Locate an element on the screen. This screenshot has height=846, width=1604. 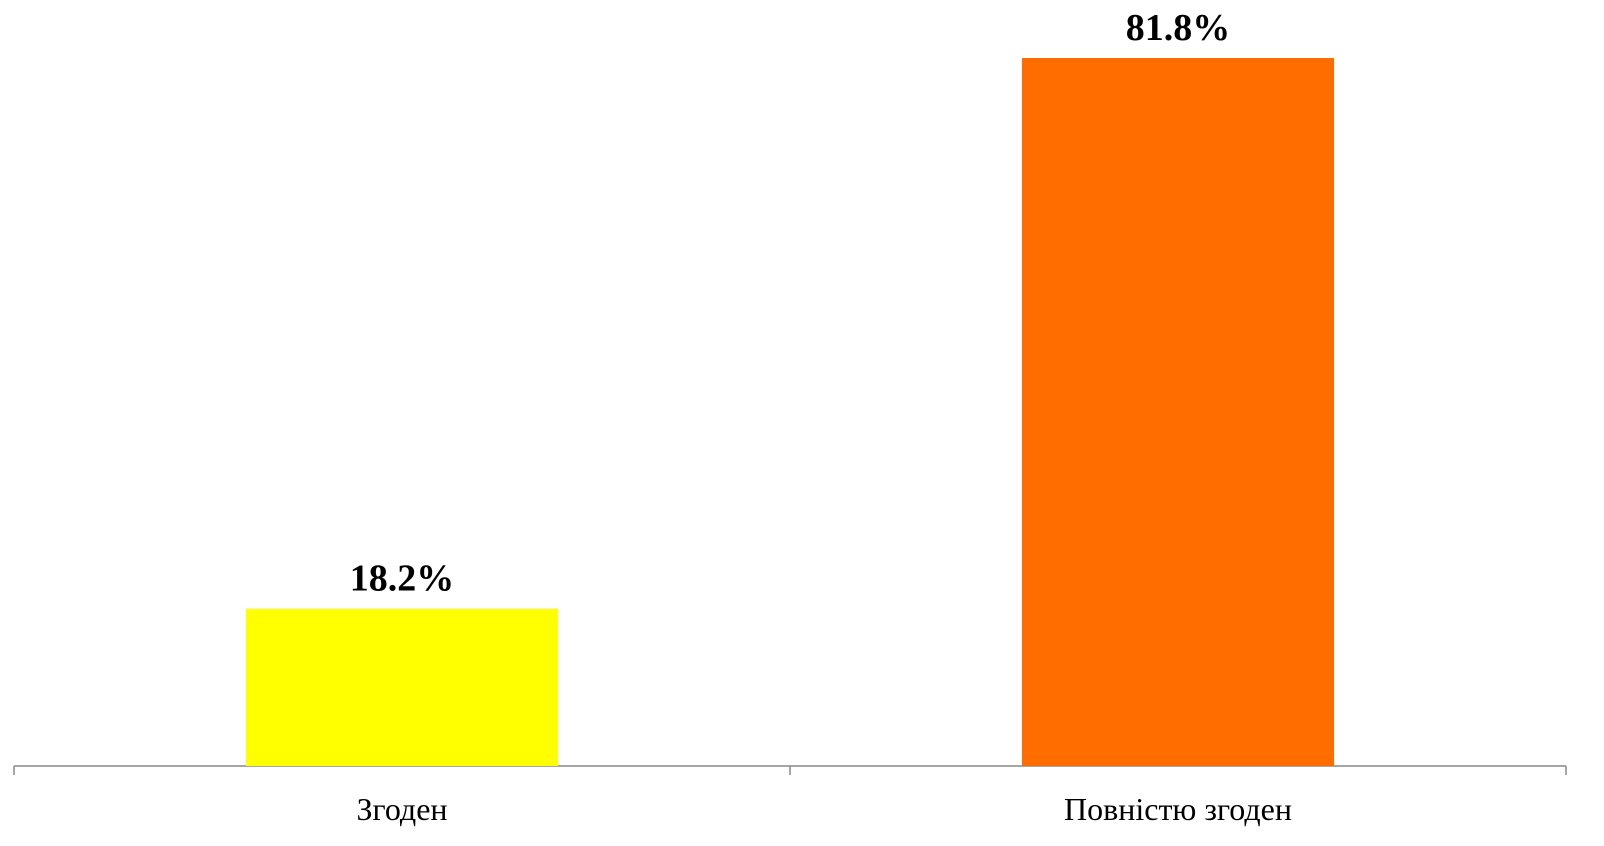
x-tick-label: Повністю згоден is located at coordinates (1178, 809).